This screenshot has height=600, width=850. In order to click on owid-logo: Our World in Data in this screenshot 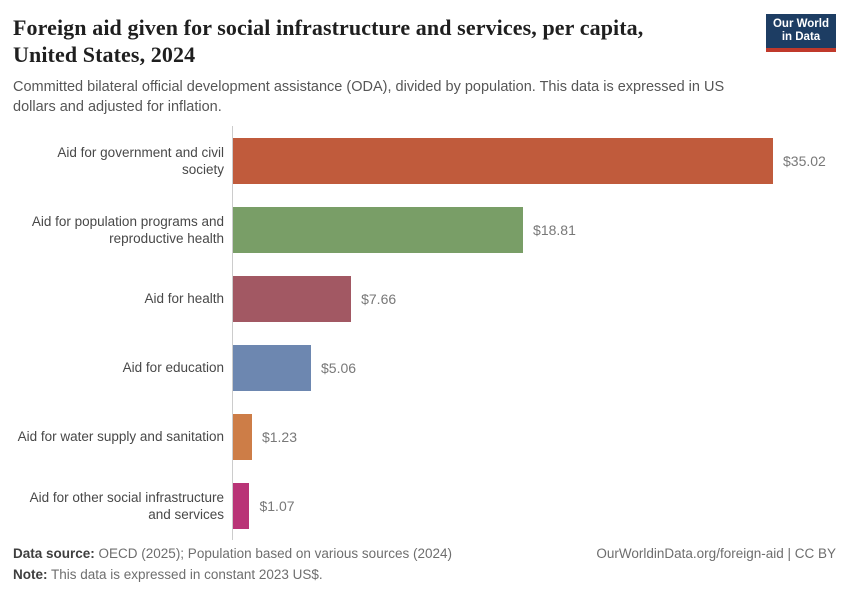, I will do `click(801, 33)`.